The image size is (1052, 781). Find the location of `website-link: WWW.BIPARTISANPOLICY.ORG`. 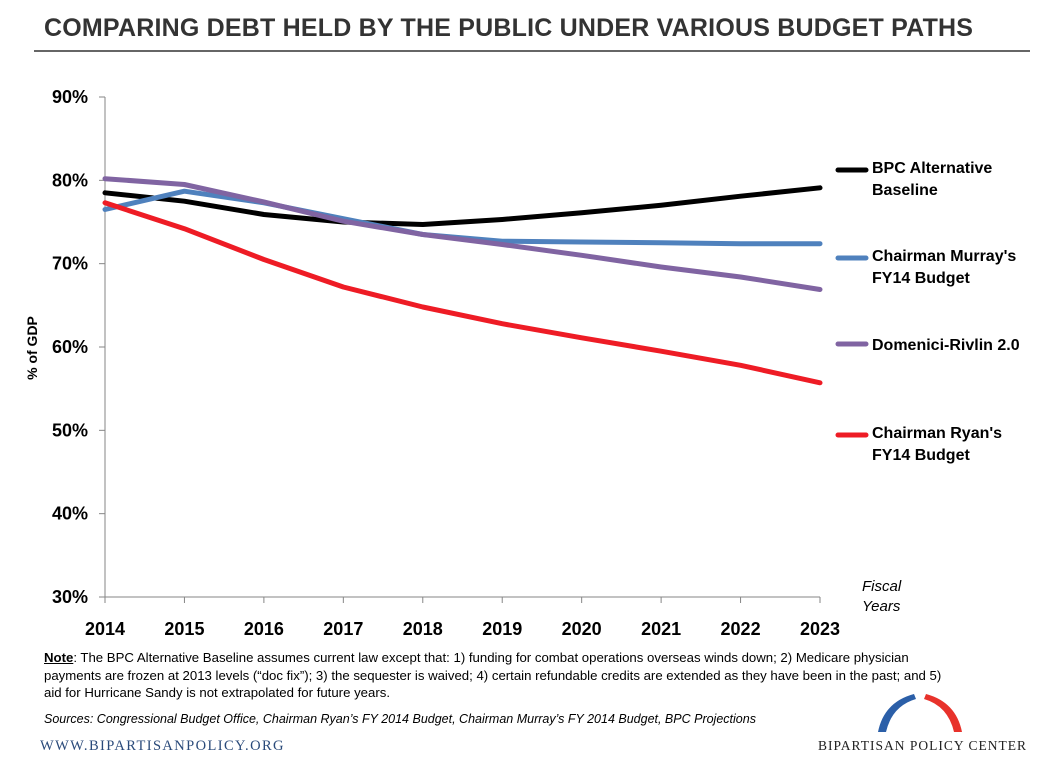

website-link: WWW.BIPARTISANPOLICY.ORG is located at coordinates (162, 746).